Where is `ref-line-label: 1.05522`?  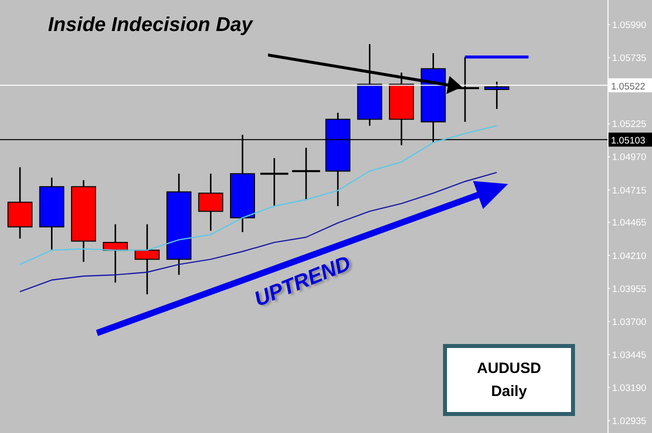
ref-line-label: 1.05522 is located at coordinates (628, 86).